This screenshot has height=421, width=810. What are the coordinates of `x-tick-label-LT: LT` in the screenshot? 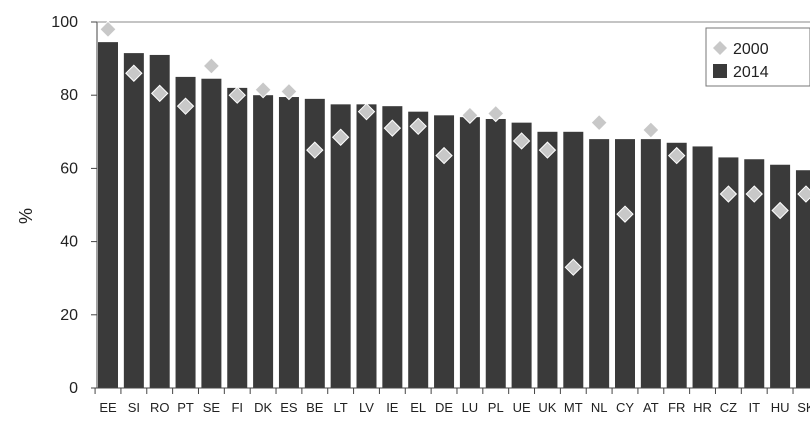 It's located at (341, 407).